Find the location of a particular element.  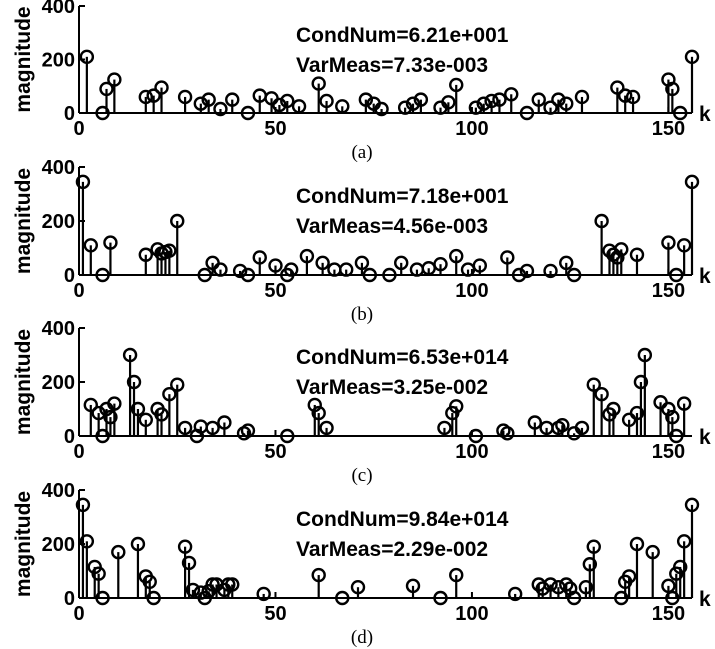

y-tick-label: 0 is located at coordinates (69, 114).